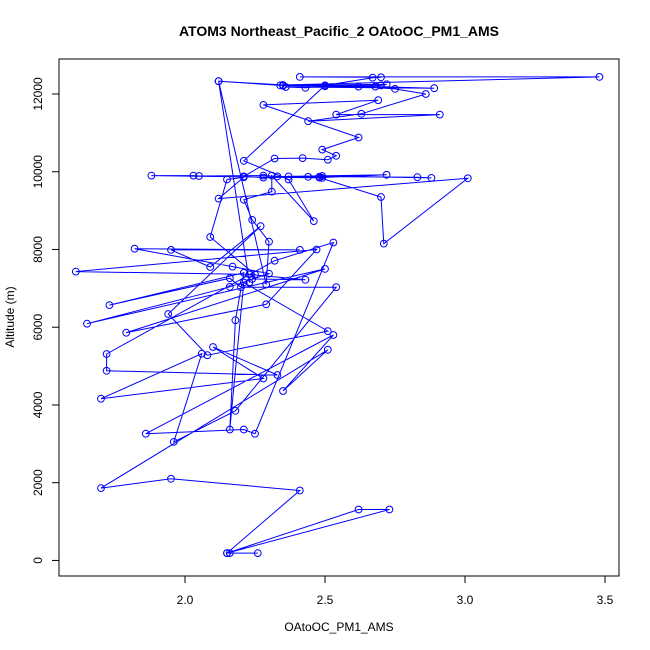 The image size is (650, 650). What do you see at coordinates (465, 600) in the screenshot?
I see `x-tick-label: 3.0` at bounding box center [465, 600].